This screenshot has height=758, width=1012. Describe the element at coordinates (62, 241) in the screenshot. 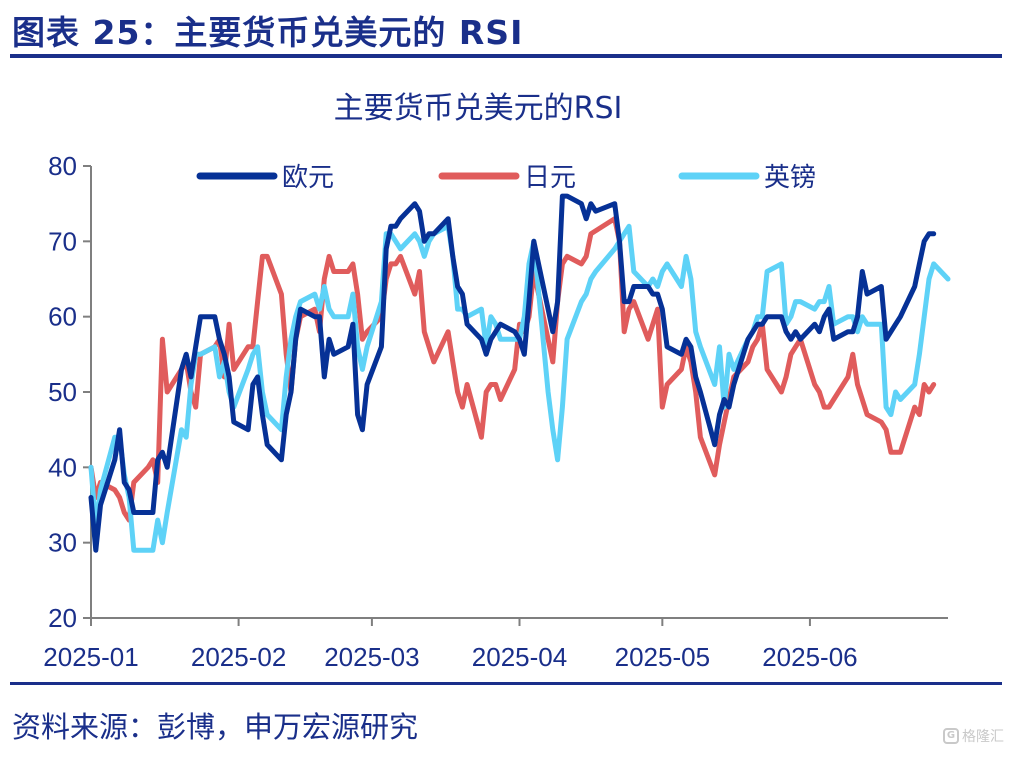

I see `y-tick-label: 70` at that location.